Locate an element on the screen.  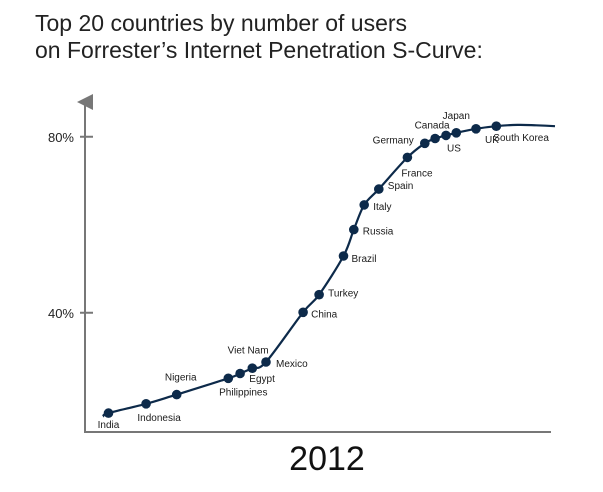
data-point-indonesia: Indonesia is located at coordinates (159, 411).